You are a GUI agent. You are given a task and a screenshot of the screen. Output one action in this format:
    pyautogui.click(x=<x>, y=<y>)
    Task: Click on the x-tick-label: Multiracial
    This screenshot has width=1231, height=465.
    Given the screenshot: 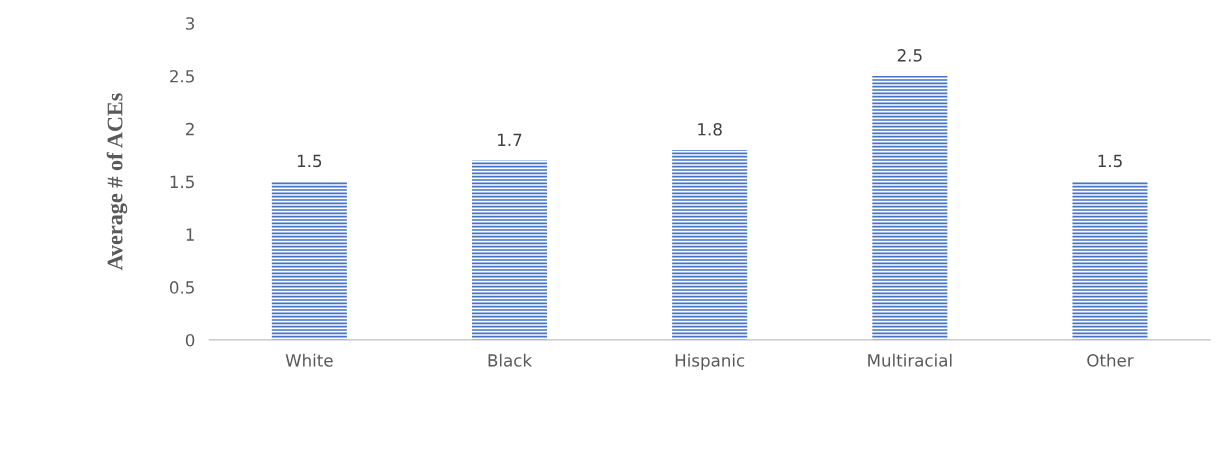 What is the action you would take?
    pyautogui.click(x=910, y=360)
    